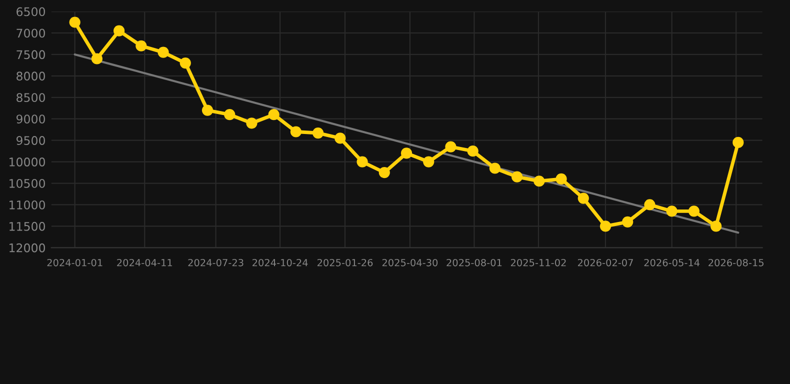 Image resolution: width=790 pixels, height=384 pixels. Describe the element at coordinates (28, 205) in the screenshot. I see `y-tick-label: 11000` at that location.